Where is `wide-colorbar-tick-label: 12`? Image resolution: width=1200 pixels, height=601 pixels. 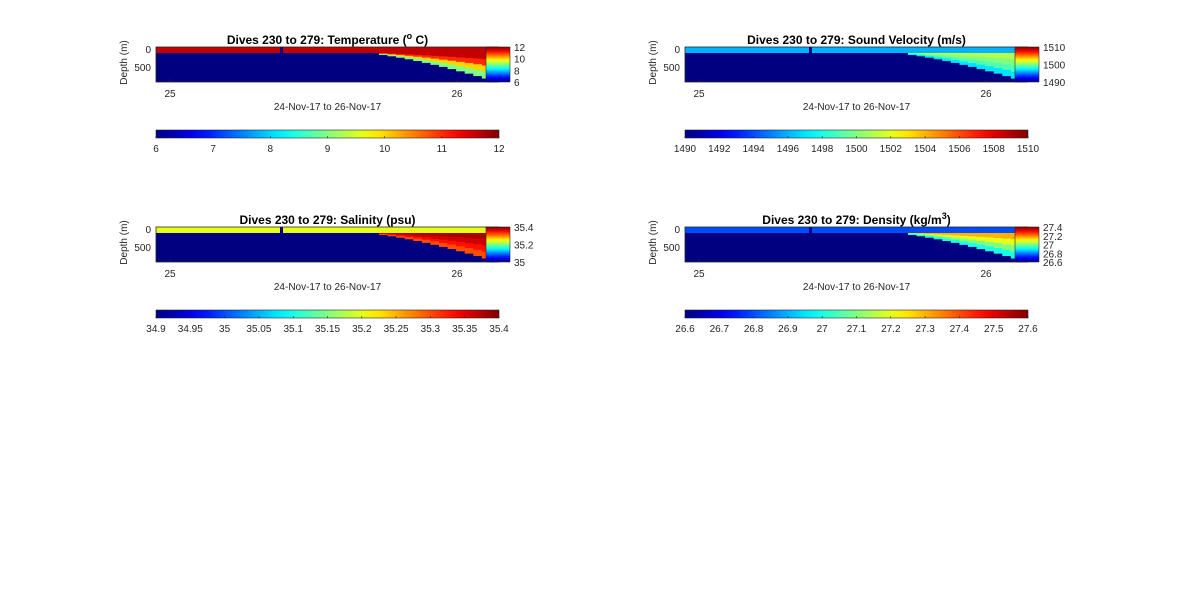 wide-colorbar-tick-label: 12 is located at coordinates (499, 149).